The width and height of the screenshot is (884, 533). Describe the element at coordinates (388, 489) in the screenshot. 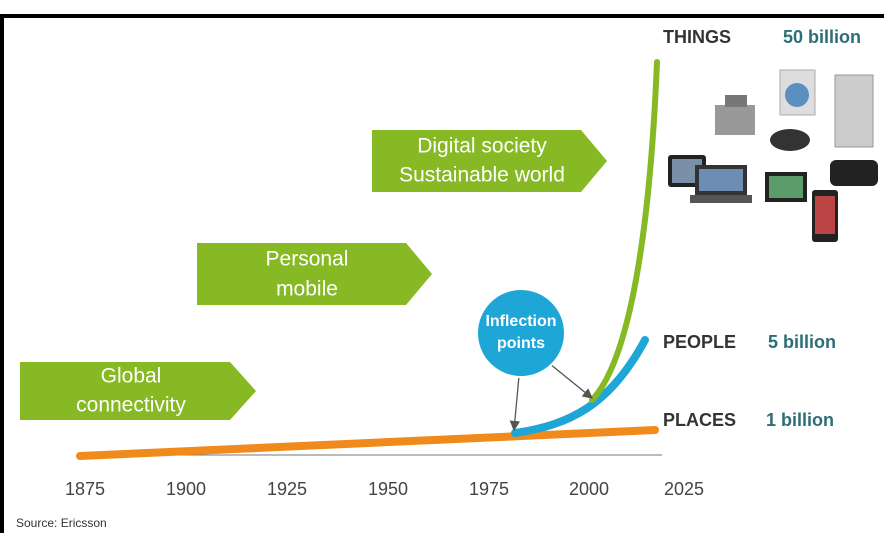

I see `x-tick-label: 1950` at that location.